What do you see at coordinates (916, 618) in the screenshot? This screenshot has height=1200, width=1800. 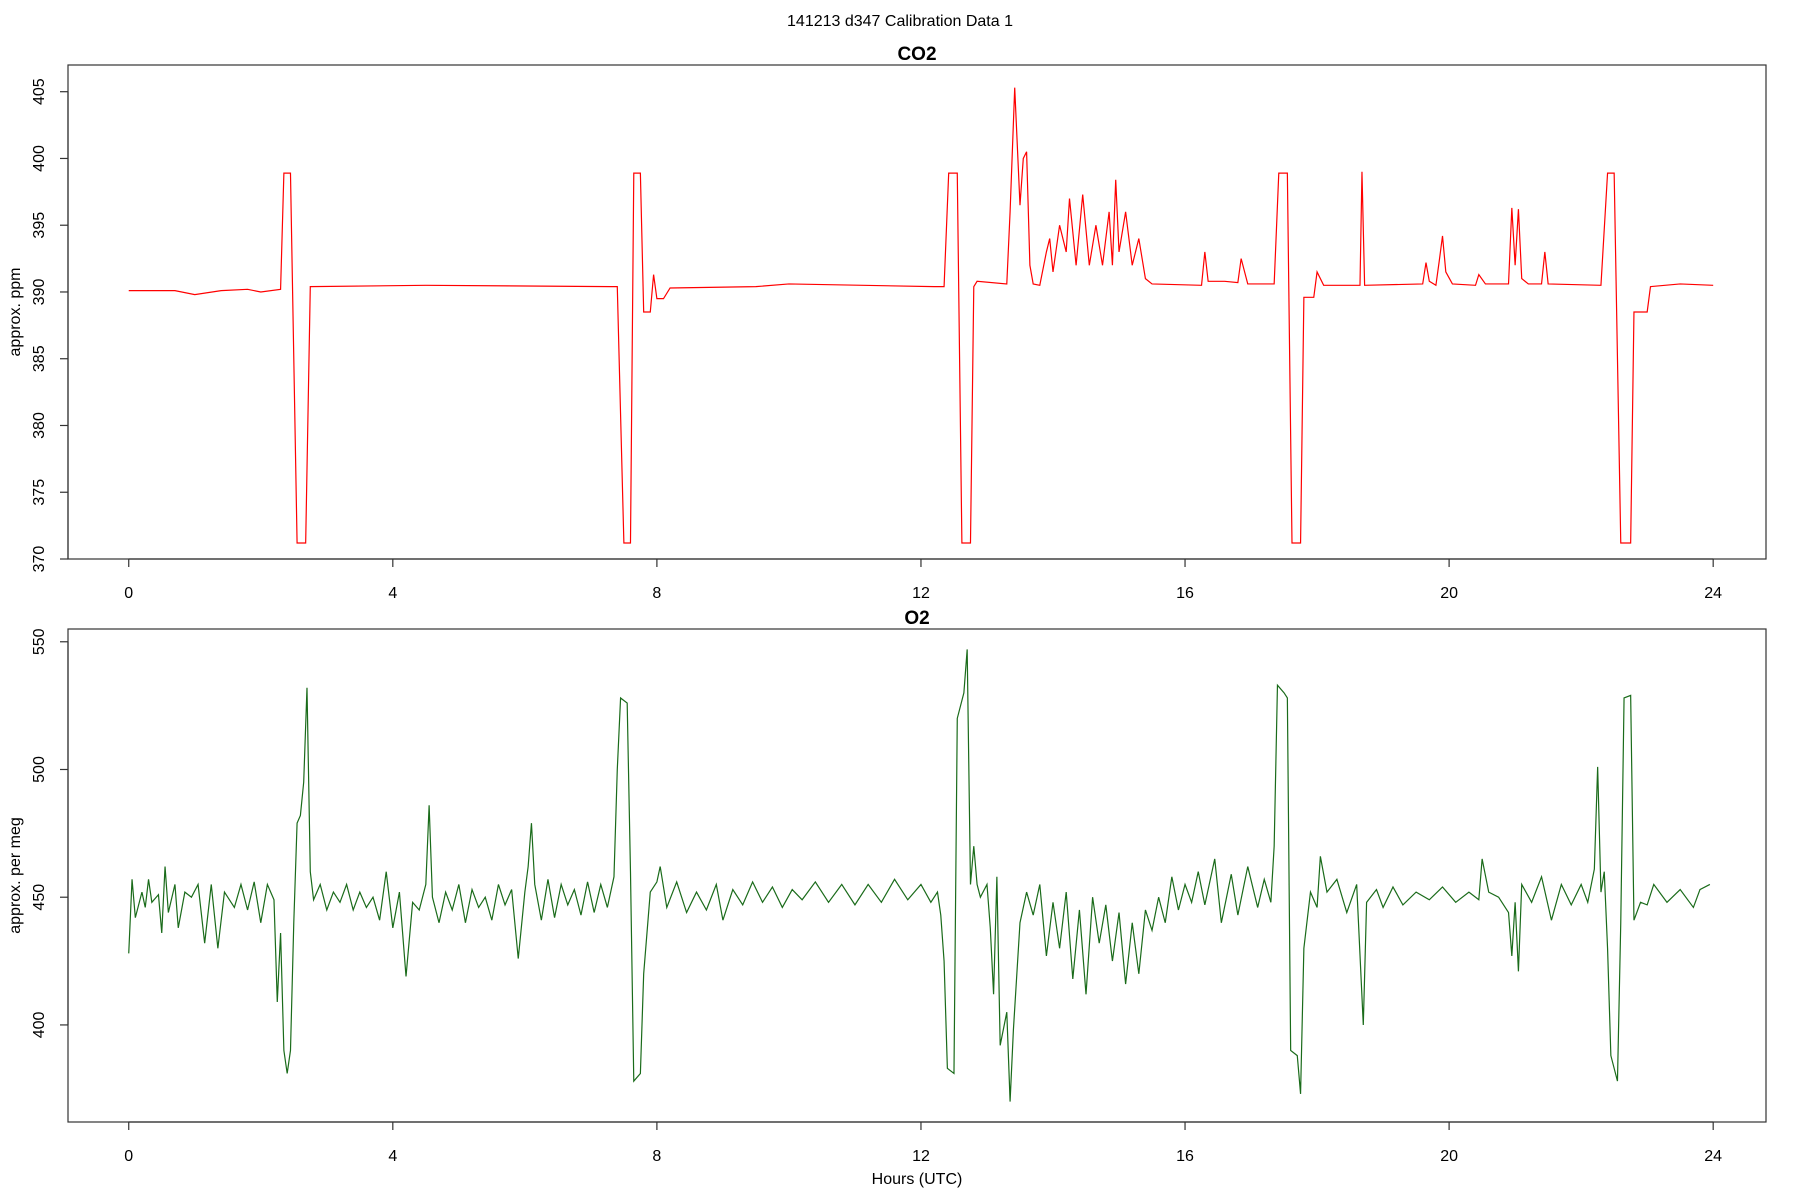 I see `panel-title: O2` at bounding box center [916, 618].